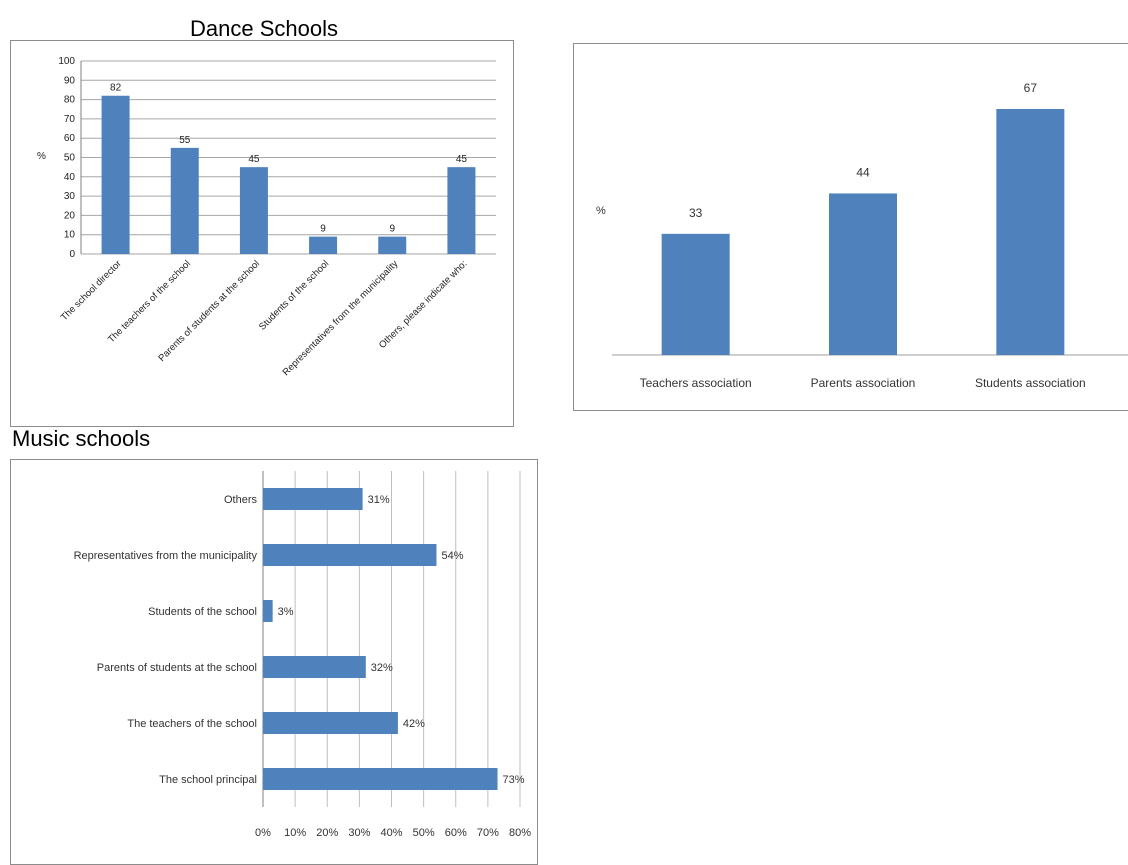 This screenshot has height=865, width=1128. I want to click on y-tick-label: 40, so click(70, 177).